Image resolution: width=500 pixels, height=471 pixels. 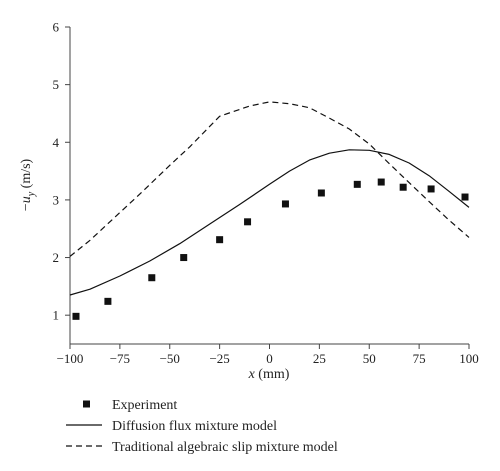 I want to click on y-tick-label: 5, so click(x=56, y=84).